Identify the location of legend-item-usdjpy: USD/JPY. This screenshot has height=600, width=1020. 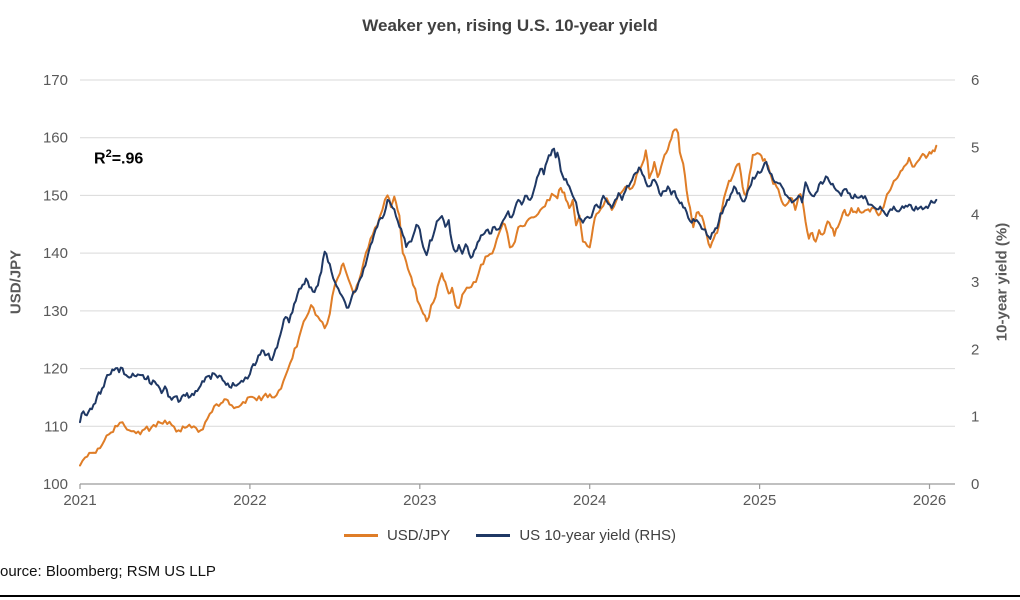
(397, 535).